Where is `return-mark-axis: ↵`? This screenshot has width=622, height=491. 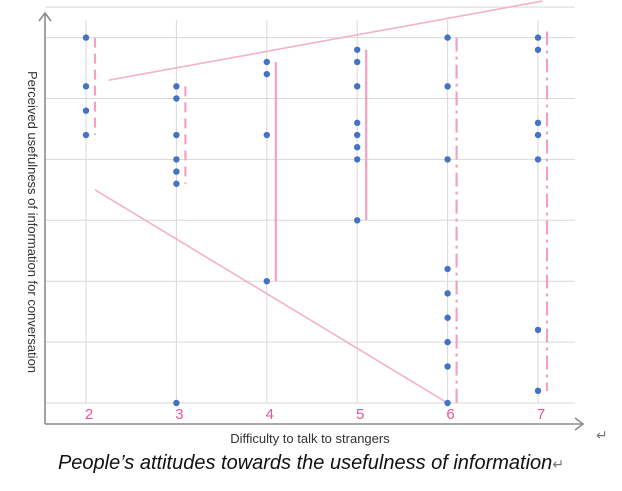 return-mark-axis: ↵ is located at coordinates (602, 436).